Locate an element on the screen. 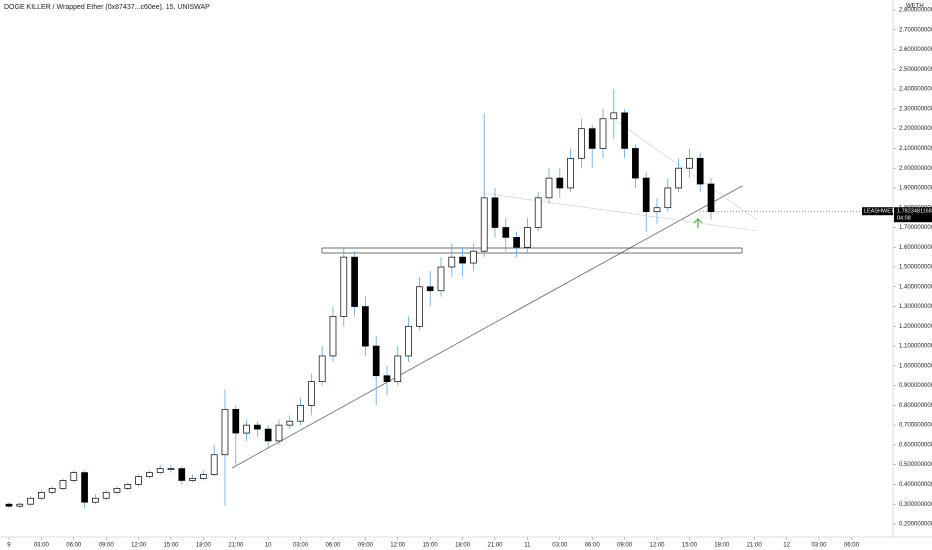 The height and width of the screenshot is (550, 932). y-tick-label: 2.7000000000 is located at coordinates (915, 30).